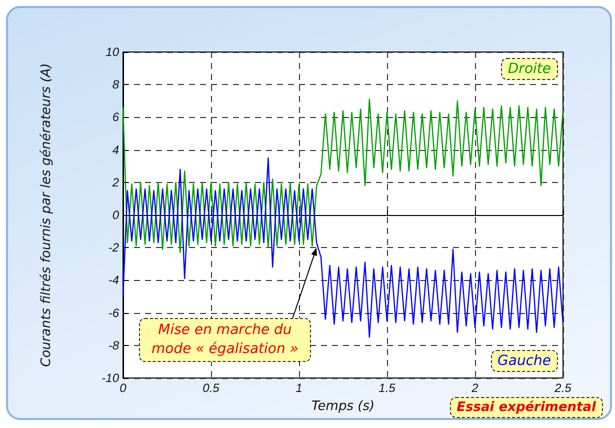  Describe the element at coordinates (116, 85) in the screenshot. I see `y-tick-label: 8` at that location.